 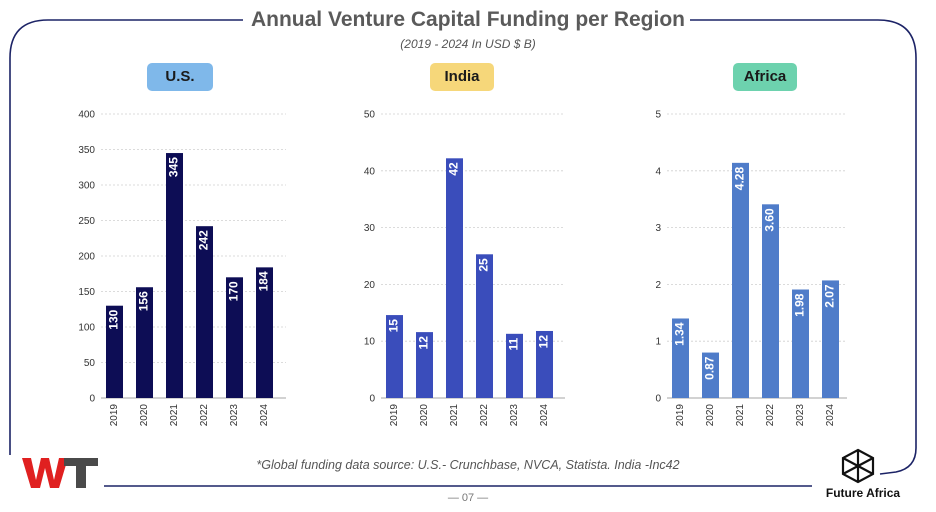 What do you see at coordinates (86, 221) in the screenshot?
I see `y-tick-label: 250` at bounding box center [86, 221].